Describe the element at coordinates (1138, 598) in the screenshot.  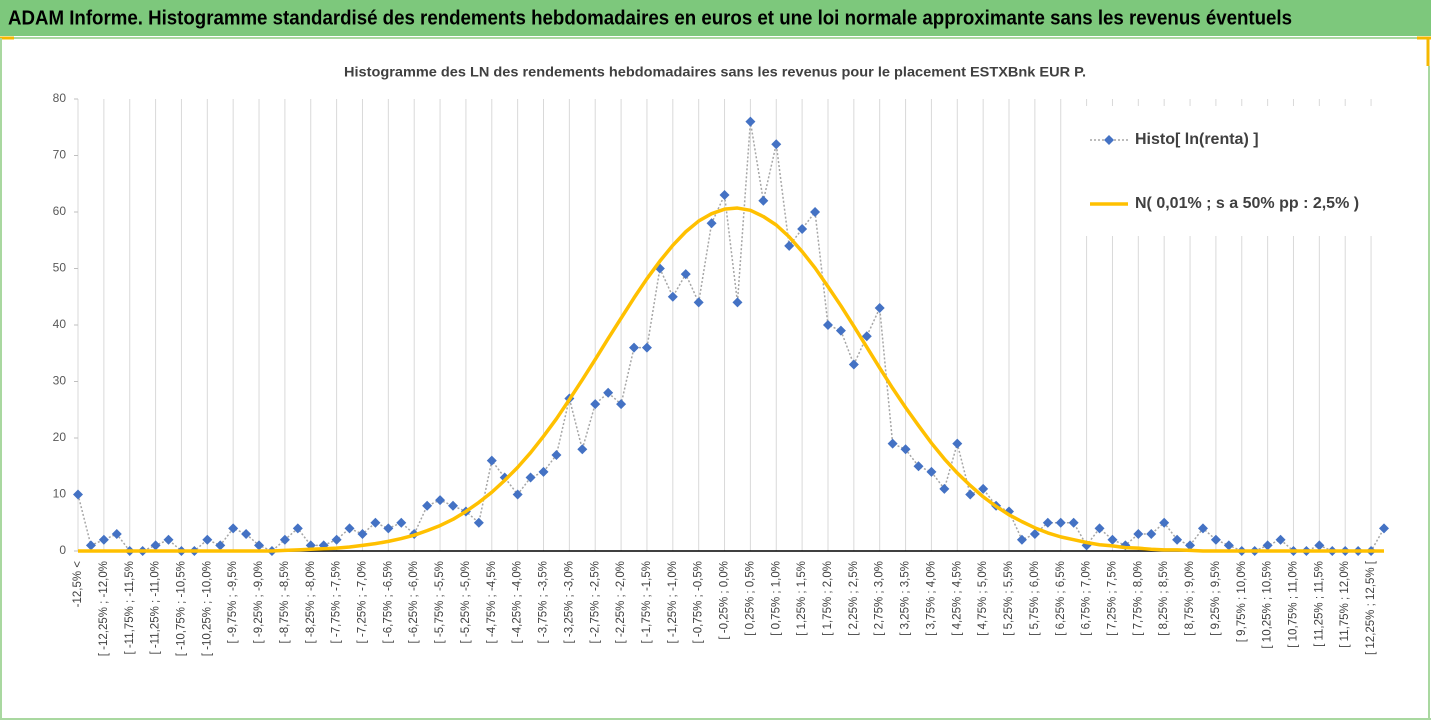
I see `x-tick-label: [ 7,75% ; 8,0%` at that location.